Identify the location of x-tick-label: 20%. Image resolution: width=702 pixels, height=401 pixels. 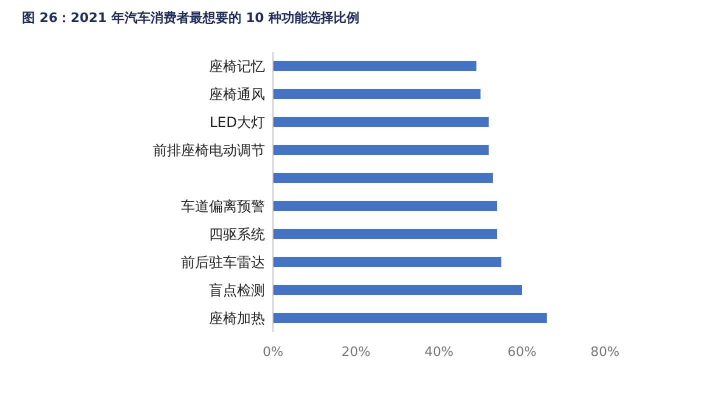
(356, 352).